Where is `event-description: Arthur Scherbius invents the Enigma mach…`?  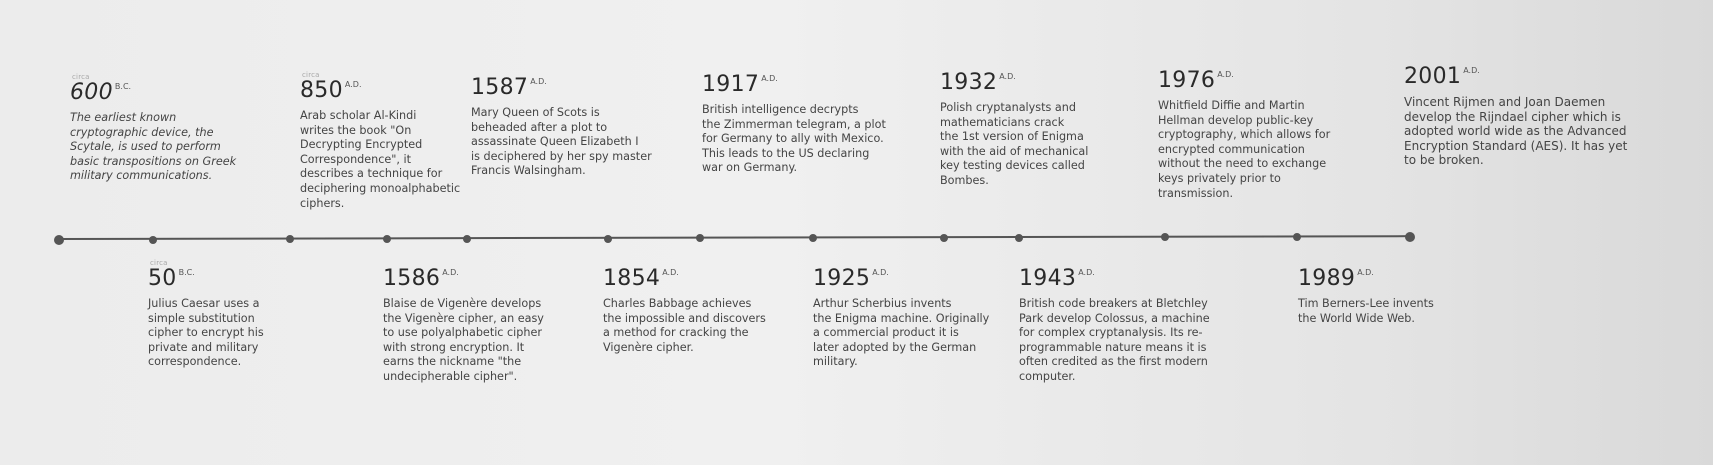
event-description: Arthur Scherbius invents the Enigma mach… is located at coordinates (901, 333).